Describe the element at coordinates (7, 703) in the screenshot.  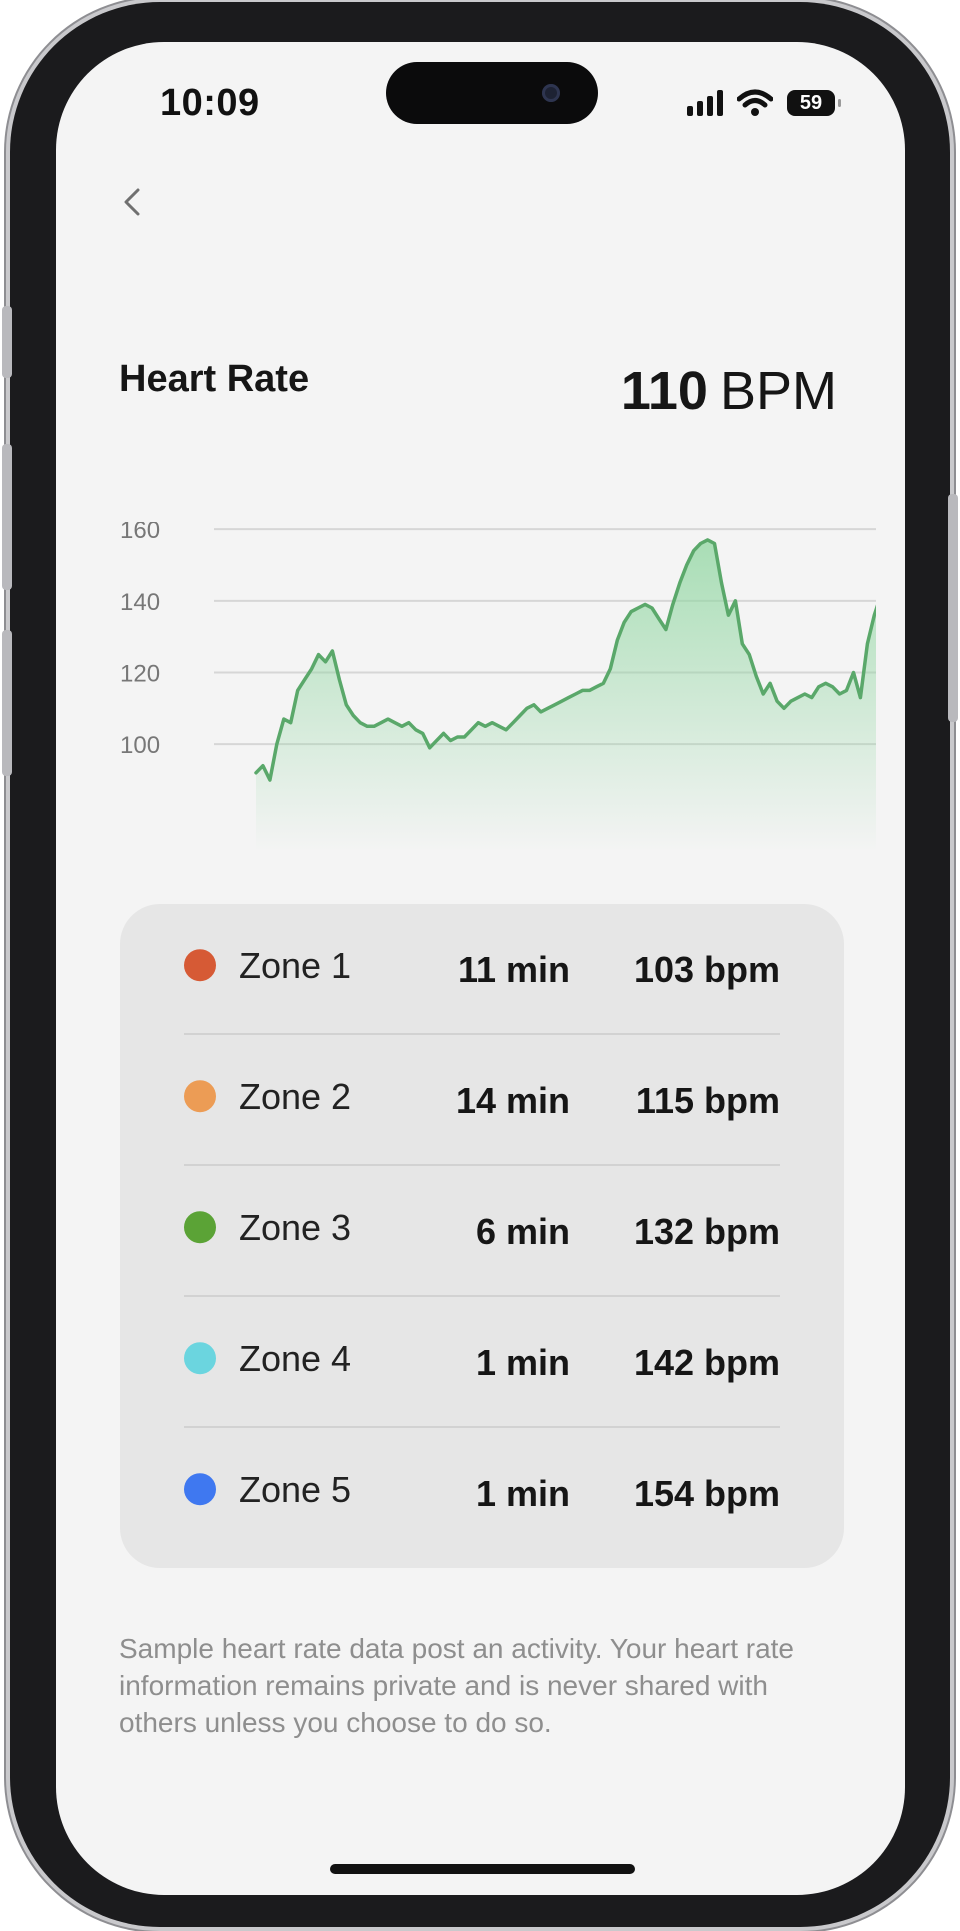
I see `volume-down-button` at that location.